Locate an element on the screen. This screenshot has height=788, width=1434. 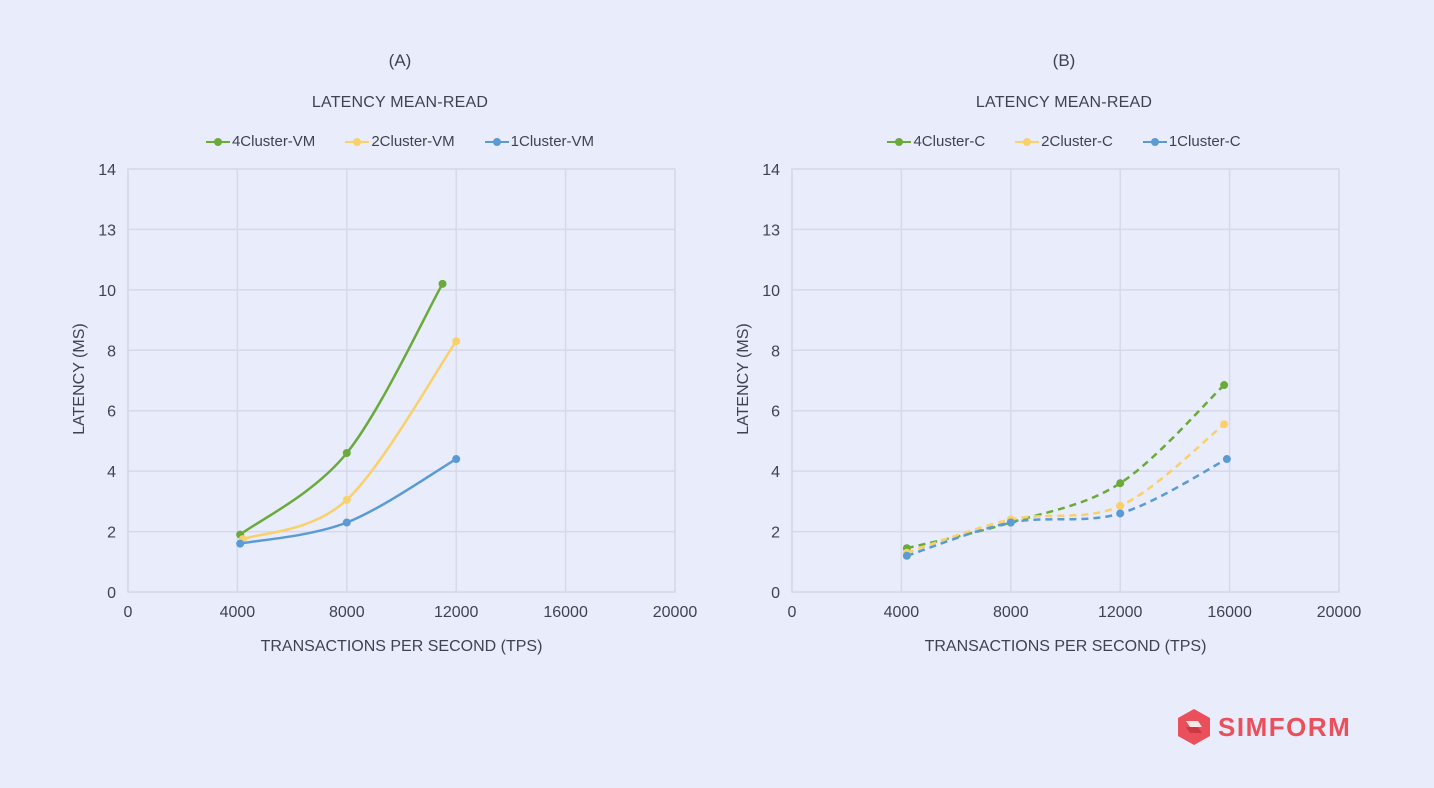
legend-item: 1Cluster-VM is located at coordinates (539, 141).